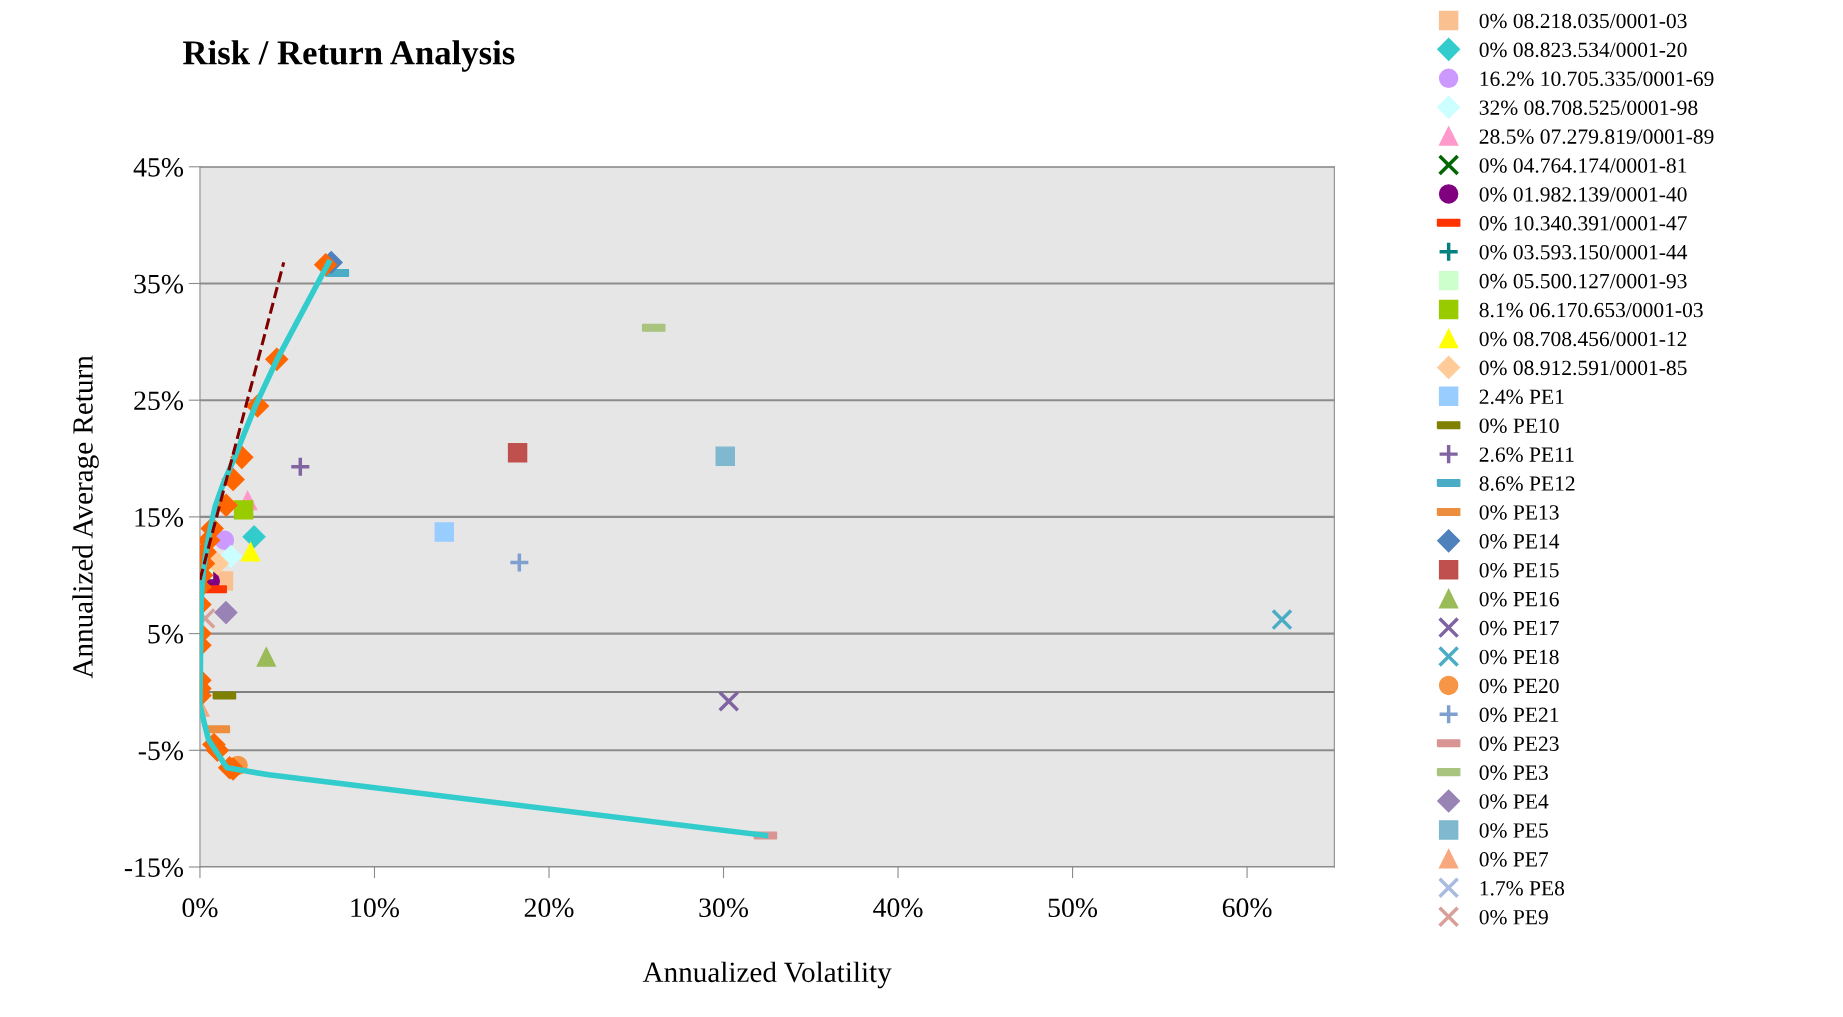  Describe the element at coordinates (1588, 108) in the screenshot. I see `legend-label: 32% 08.708.525/0001-98` at that location.